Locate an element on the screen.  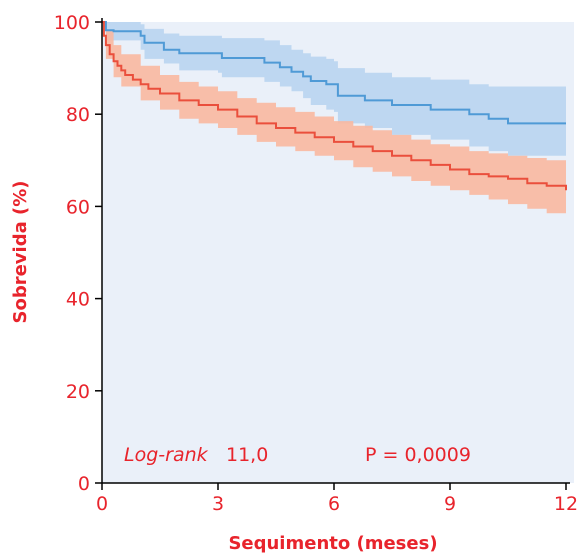
p-value: P = 0,0009 is located at coordinates (418, 455).